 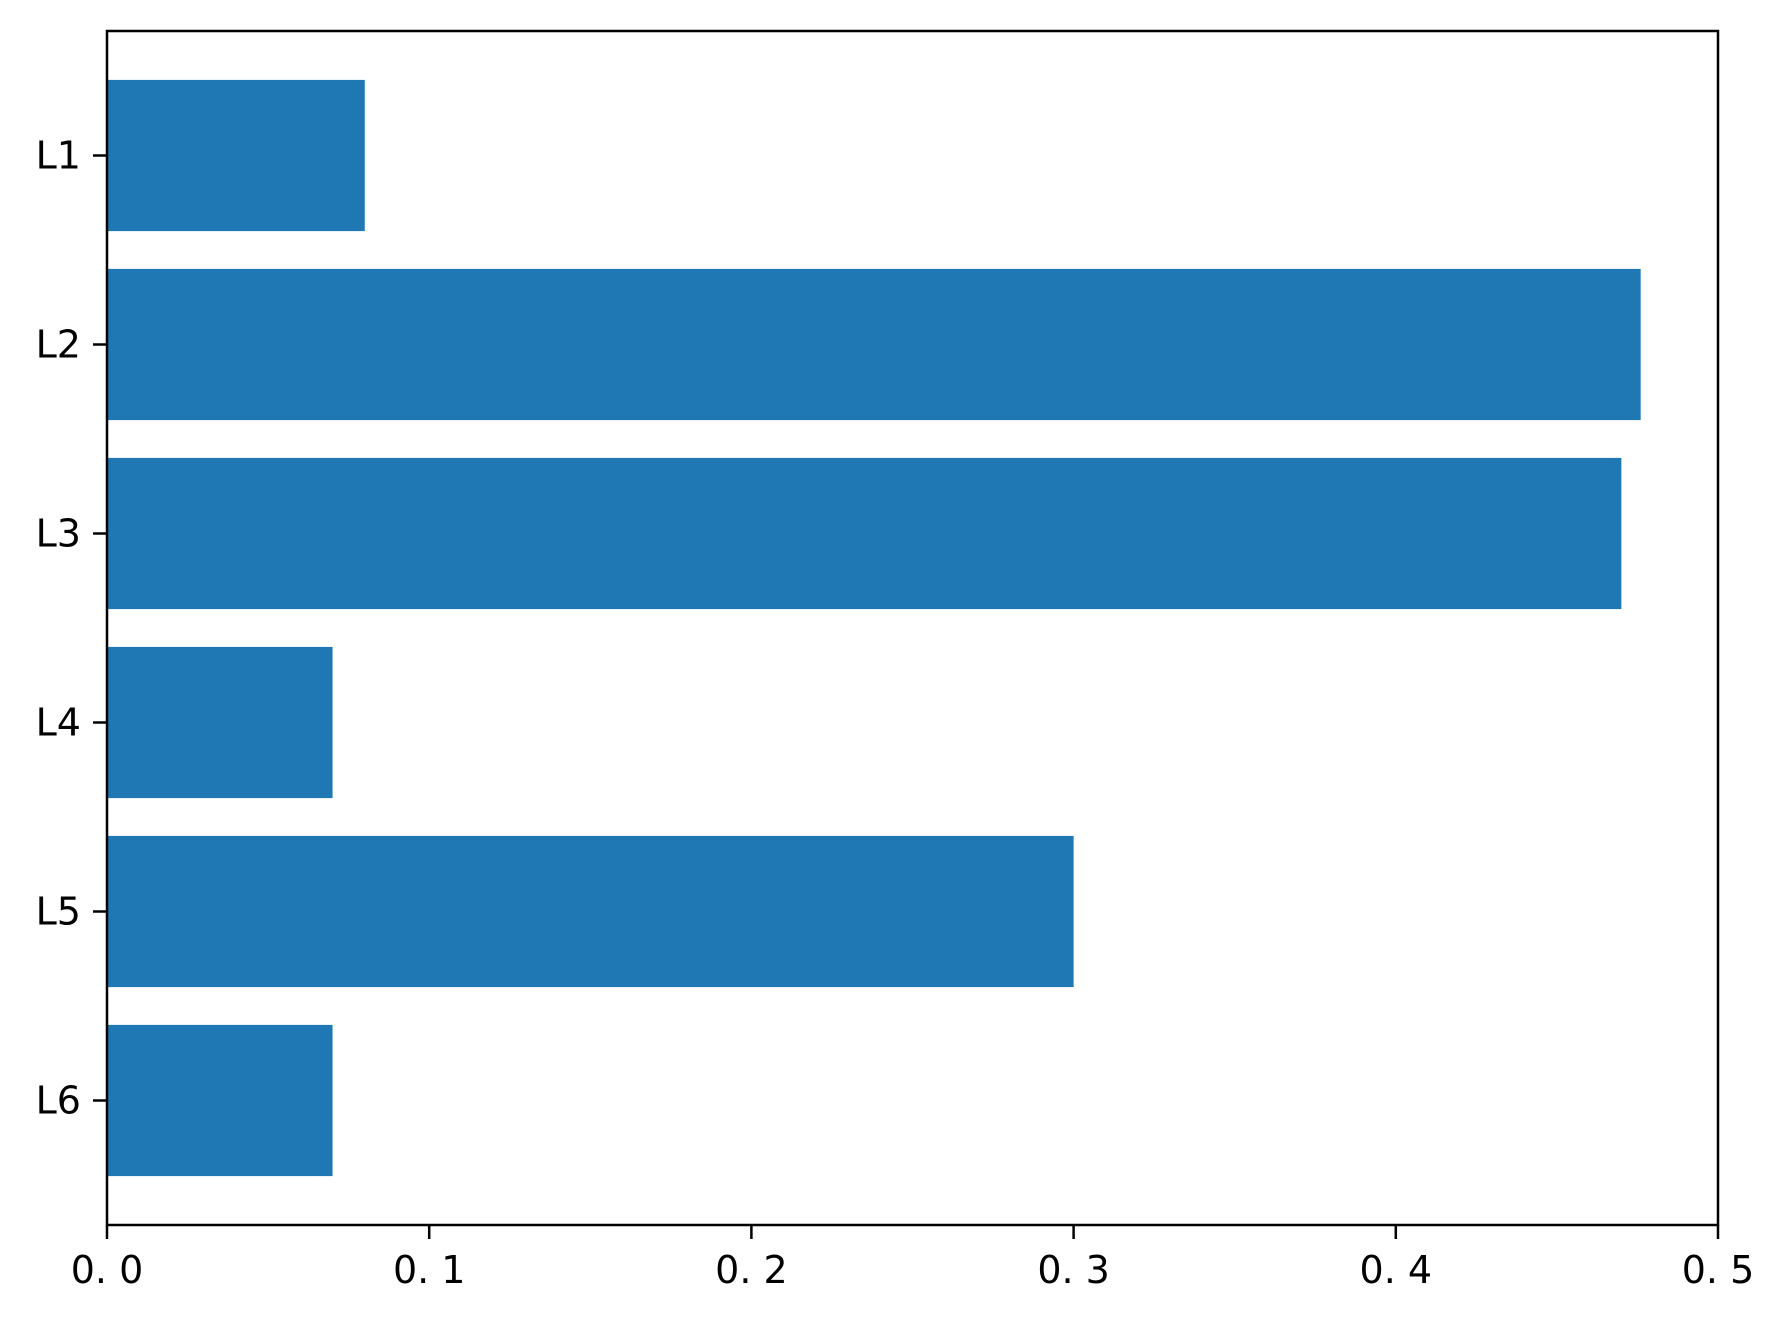 I want to click on y-tick-label: L5, so click(x=58, y=912).